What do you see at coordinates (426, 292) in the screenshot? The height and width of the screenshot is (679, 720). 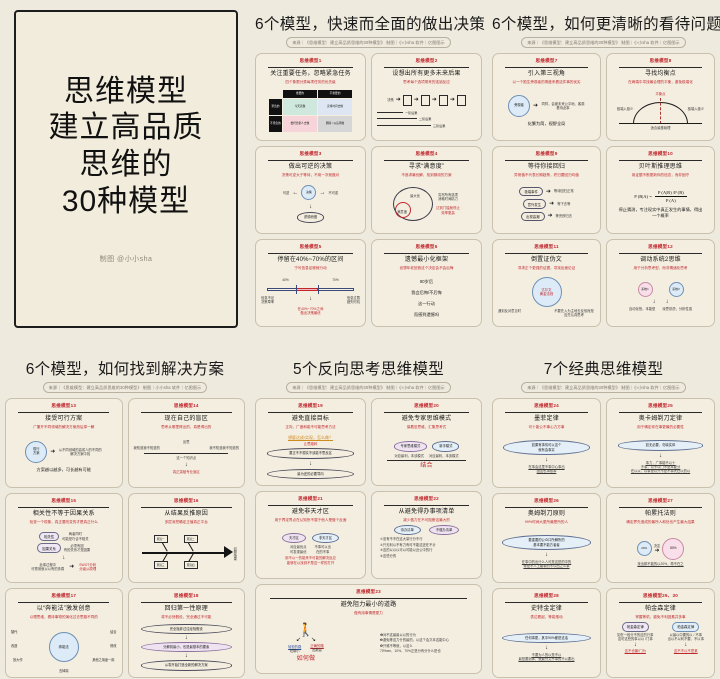 I see `regret-line-2: 我会后悔/不后悔` at bounding box center [426, 292].